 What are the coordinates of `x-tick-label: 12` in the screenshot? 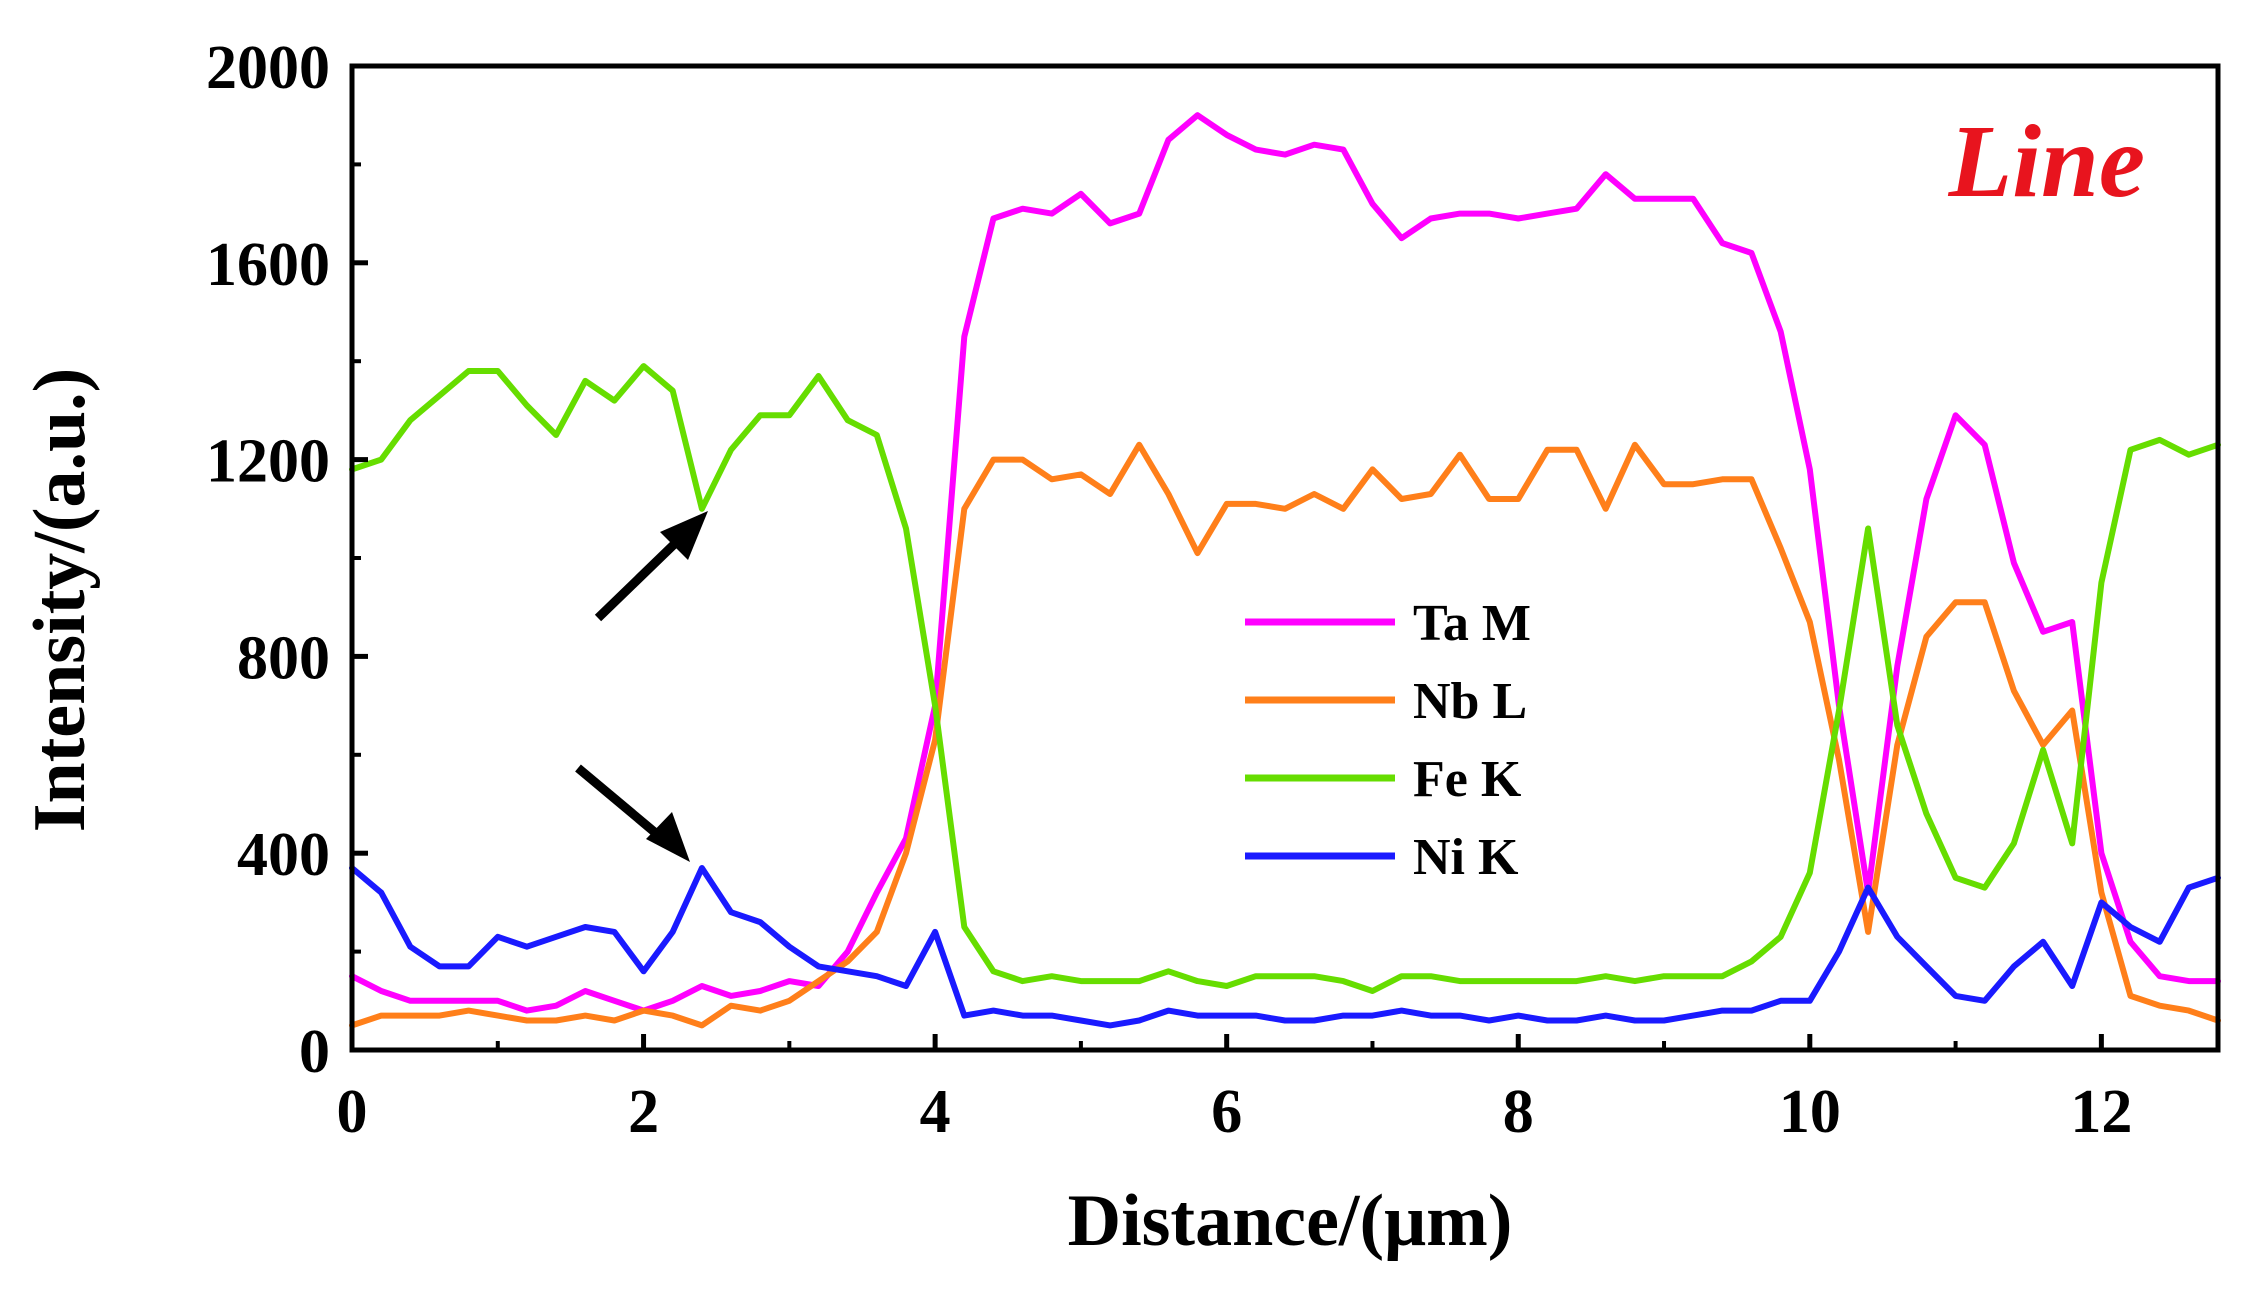 It's located at (2101, 1112).